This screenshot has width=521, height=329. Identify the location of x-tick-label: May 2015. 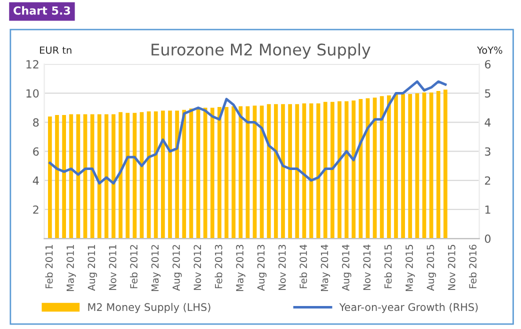
(410, 268).